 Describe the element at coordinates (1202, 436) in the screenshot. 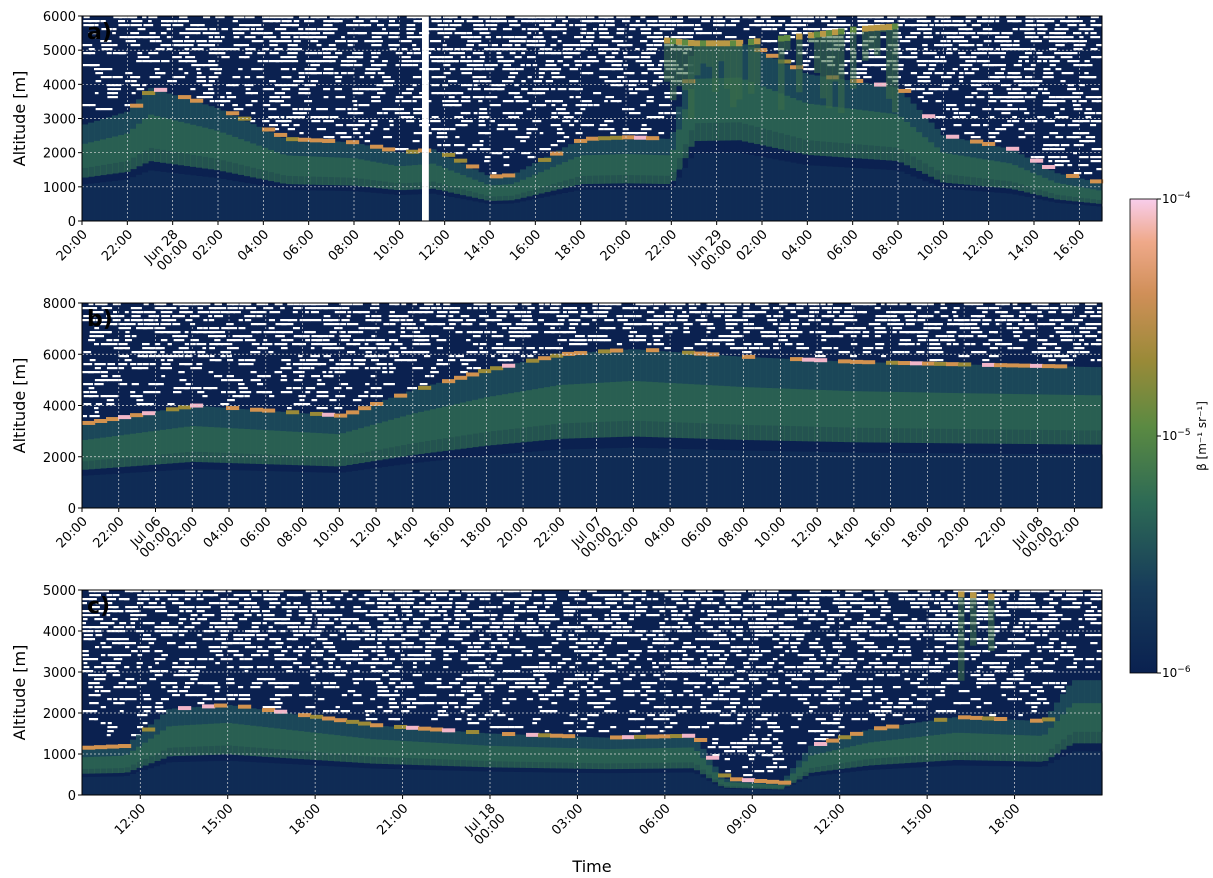

I see `colorbar-label: β [m⁻¹ sr⁻¹]` at that location.